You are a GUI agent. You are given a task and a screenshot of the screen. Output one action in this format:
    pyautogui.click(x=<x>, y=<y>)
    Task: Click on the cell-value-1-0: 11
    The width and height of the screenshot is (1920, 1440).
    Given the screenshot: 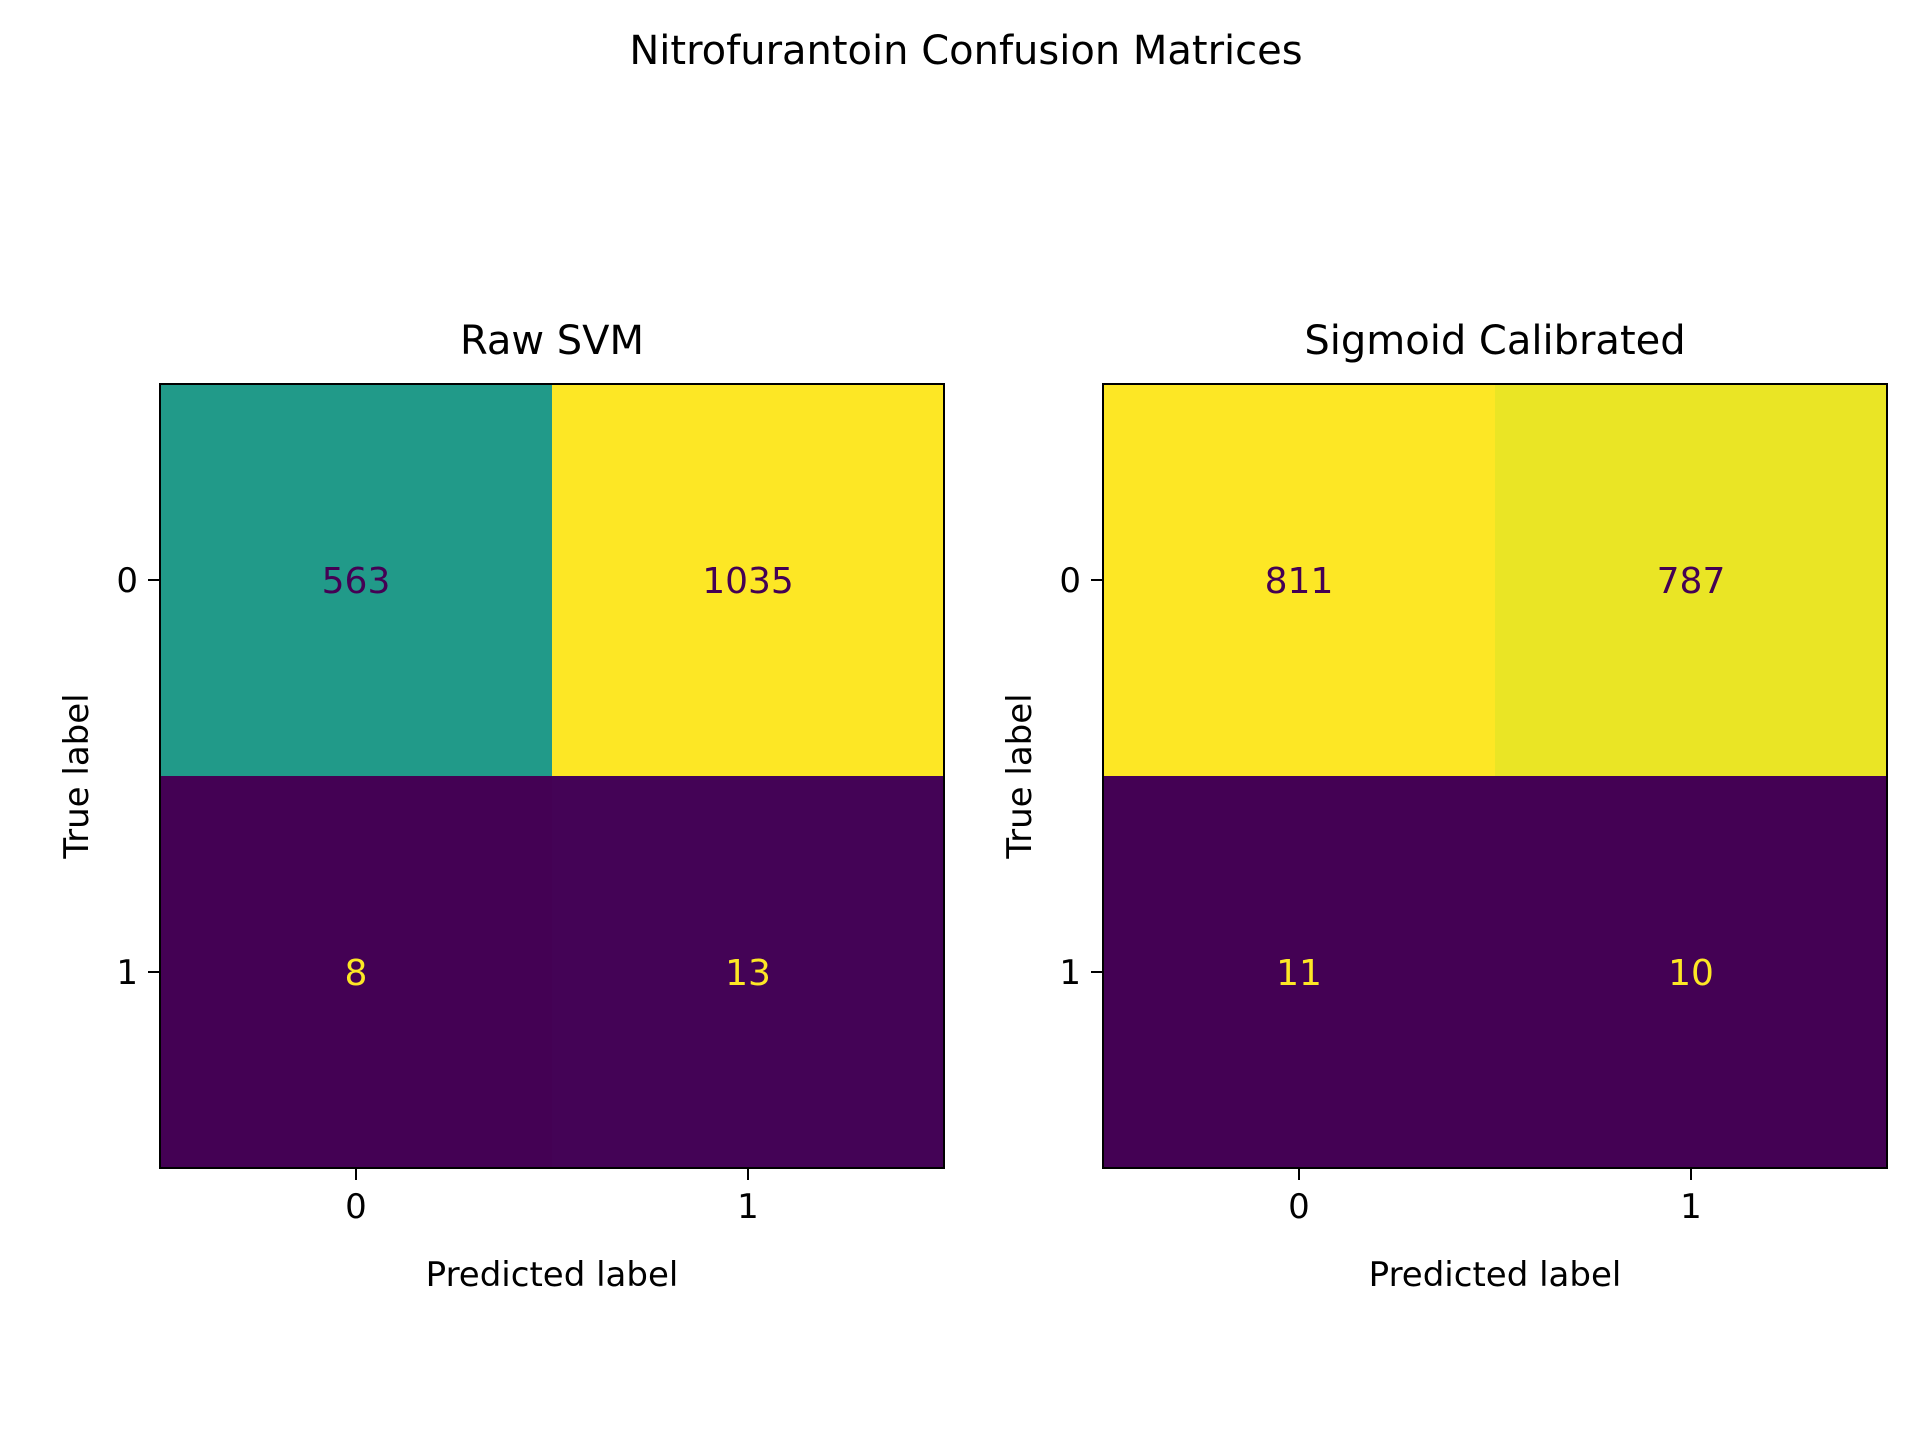 What is the action you would take?
    pyautogui.click(x=1299, y=973)
    